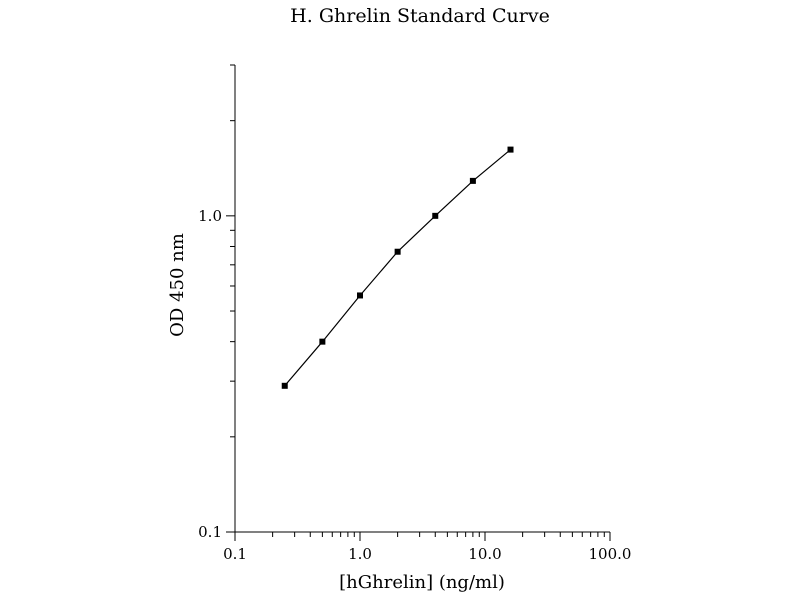 This screenshot has width=800, height=605. Describe the element at coordinates (420, 16) in the screenshot. I see `chart-title: H. Ghrelin Standard Curve` at that location.